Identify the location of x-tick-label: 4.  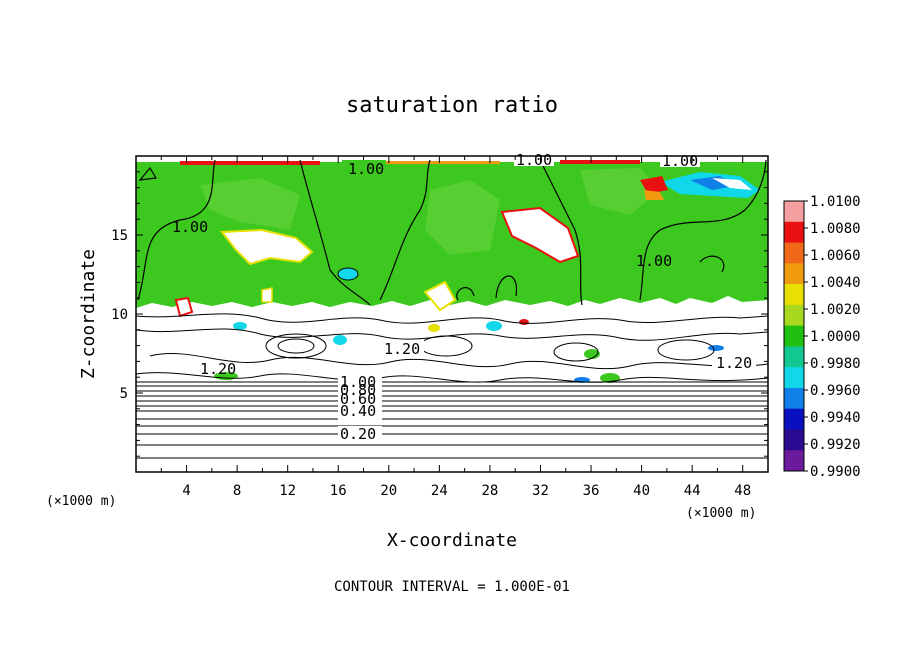
(186, 491).